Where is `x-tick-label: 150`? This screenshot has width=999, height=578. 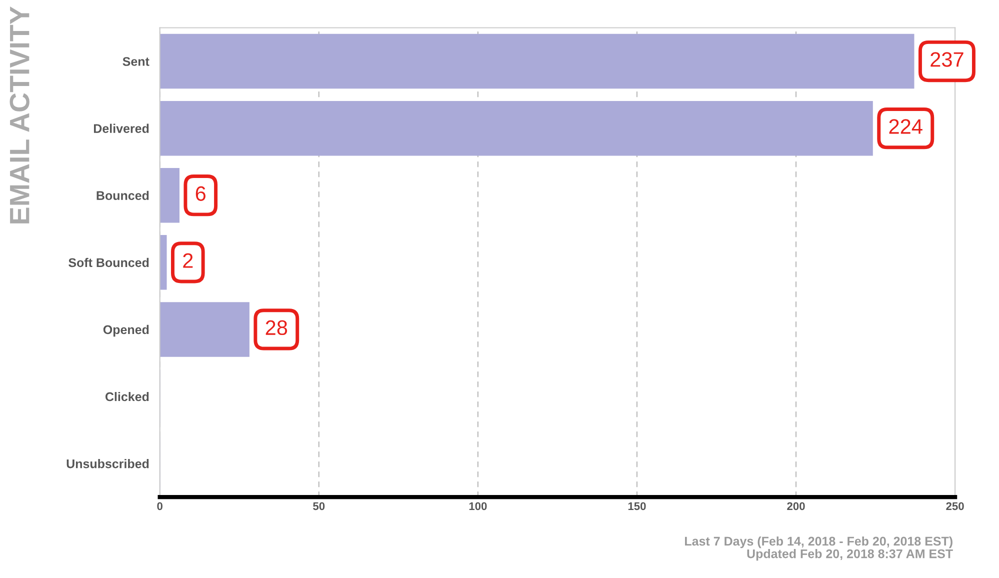
x-tick-label: 150 is located at coordinates (637, 506).